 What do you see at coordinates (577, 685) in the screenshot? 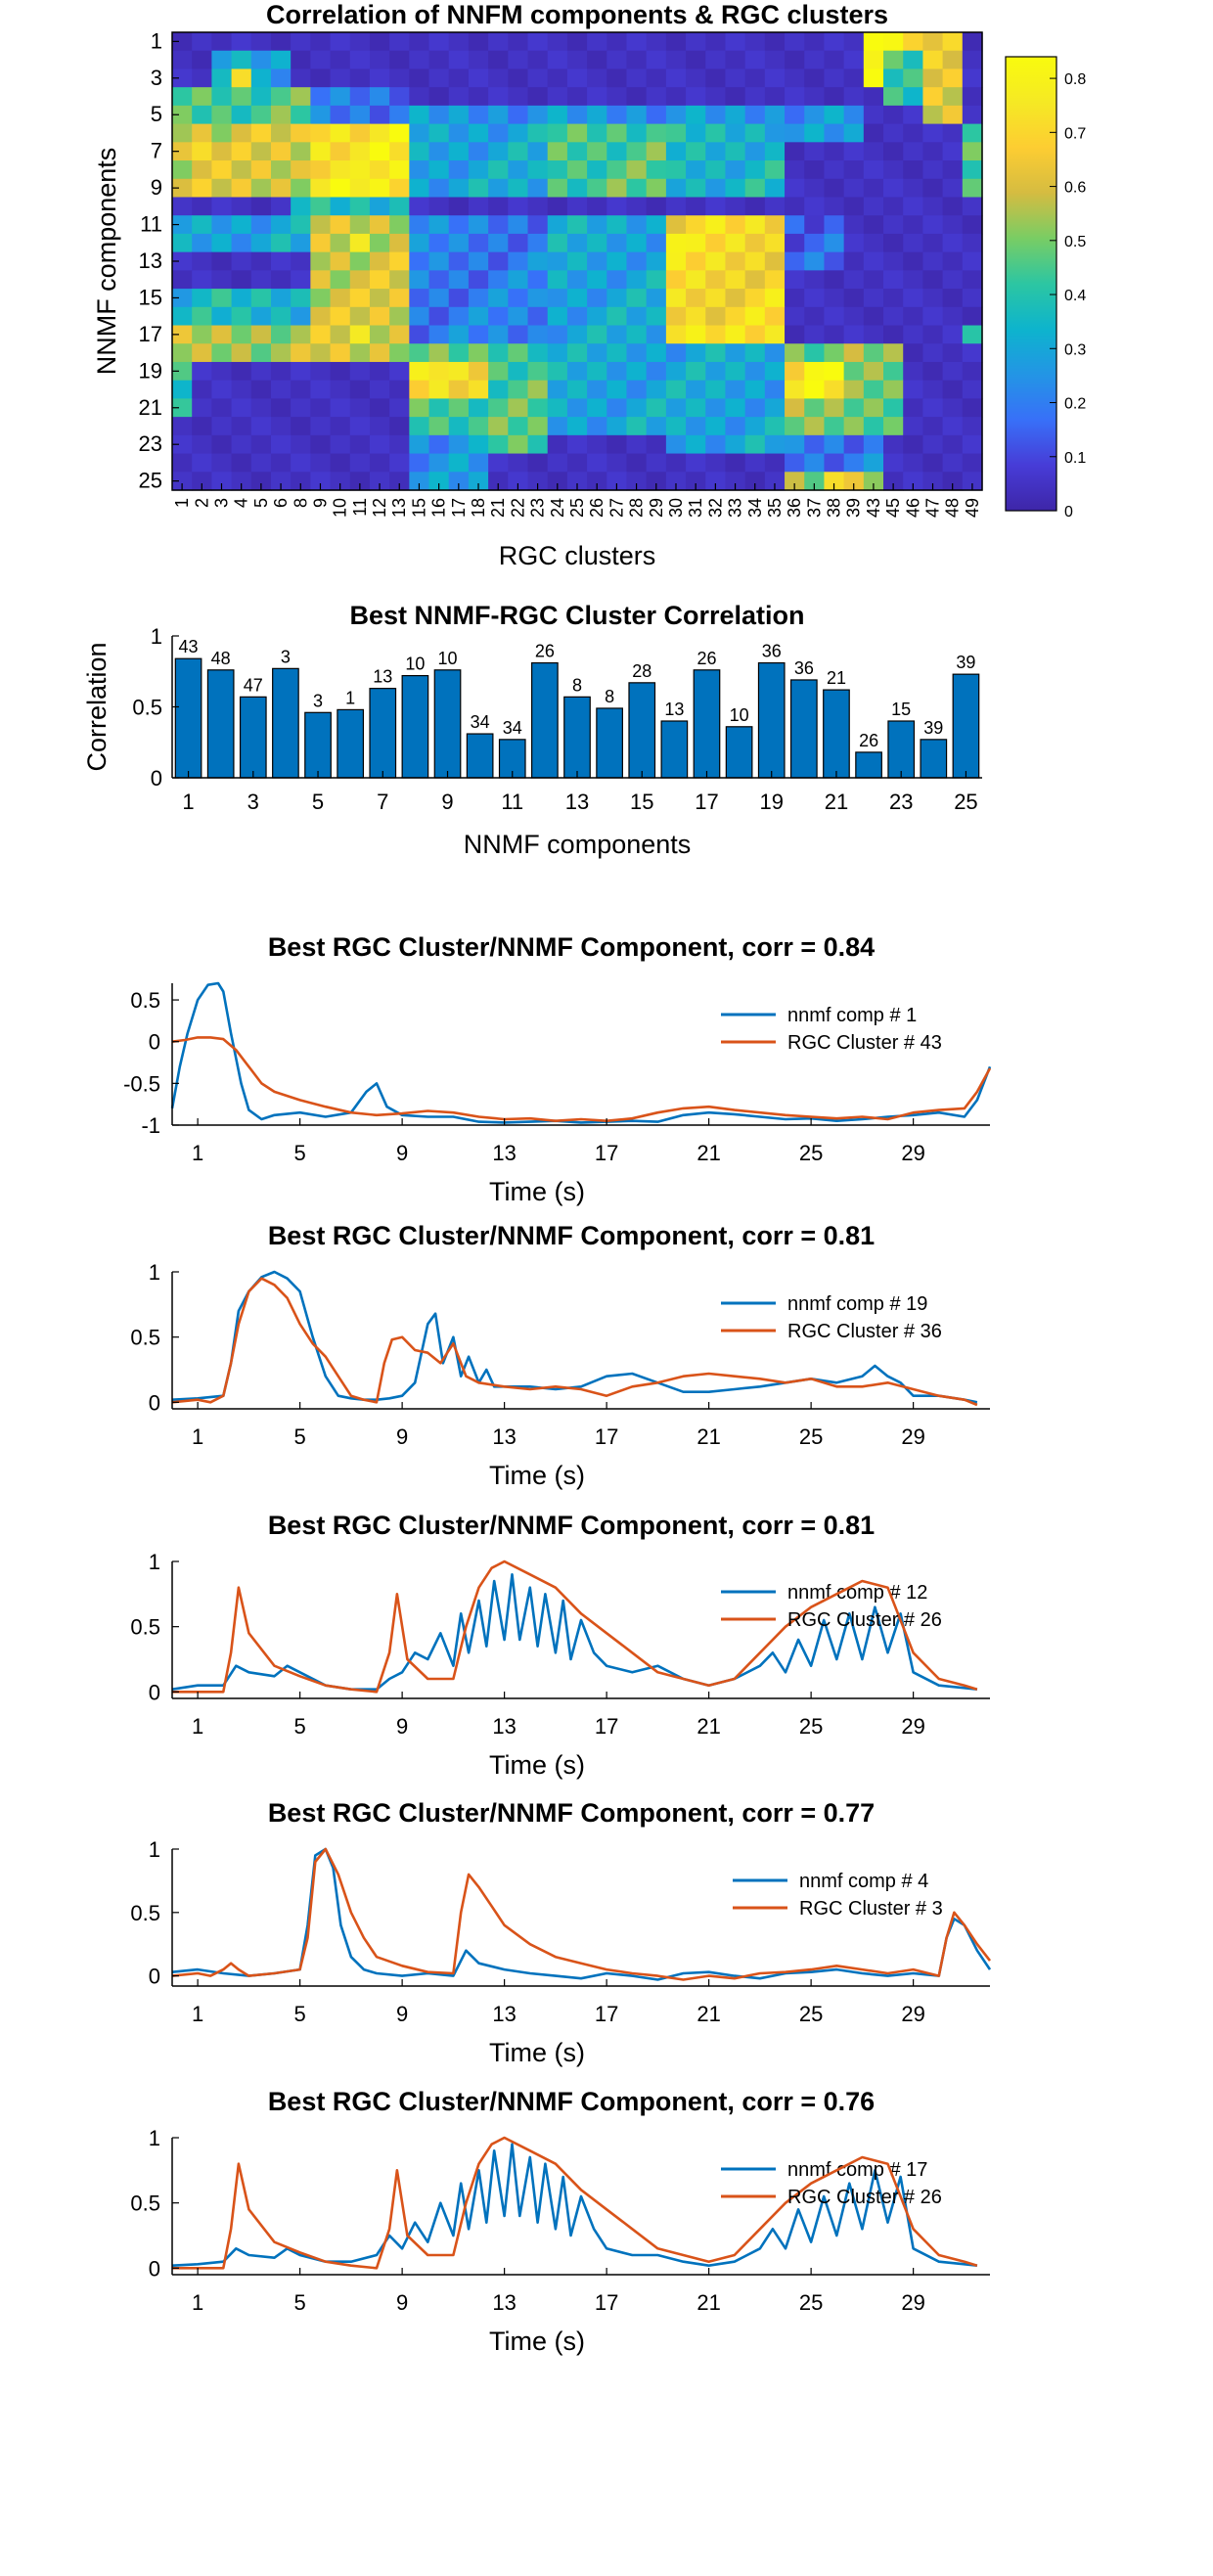
I see `bar-label: 8` at bounding box center [577, 685].